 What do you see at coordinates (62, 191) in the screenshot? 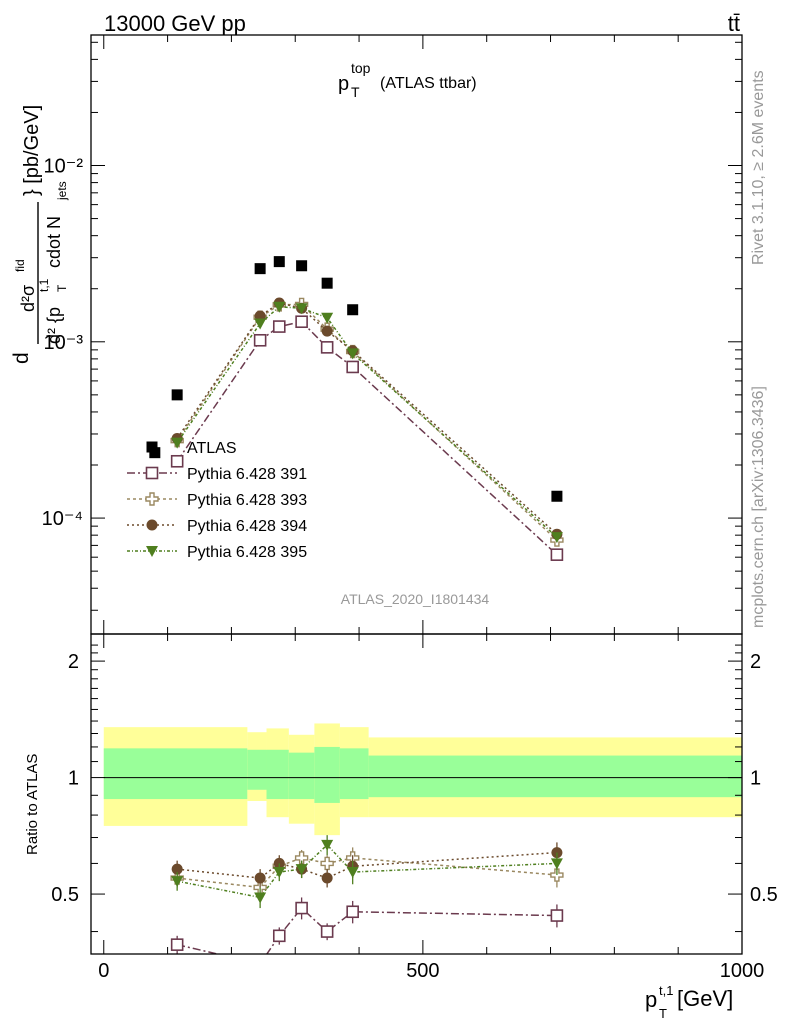
I see `ylabel-line2-sub2: jets` at bounding box center [62, 191].